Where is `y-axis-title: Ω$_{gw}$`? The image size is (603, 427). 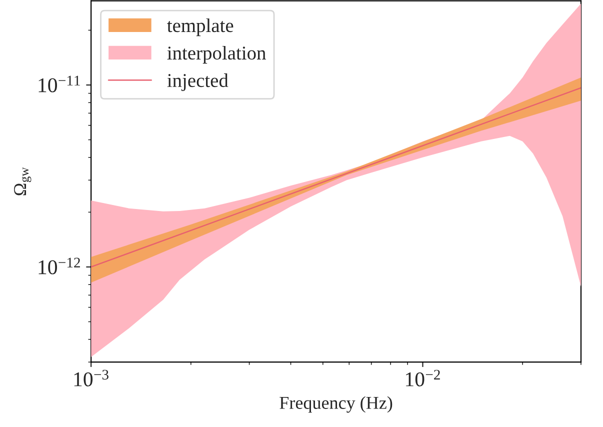 y-axis-title: Ω$_{gw}$ is located at coordinates (23, 181).